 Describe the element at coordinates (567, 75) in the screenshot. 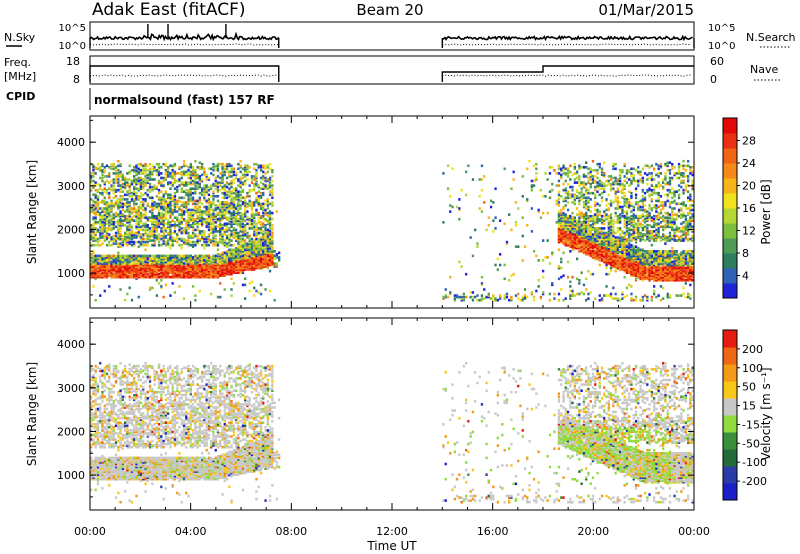

I see `nave-line` at that location.